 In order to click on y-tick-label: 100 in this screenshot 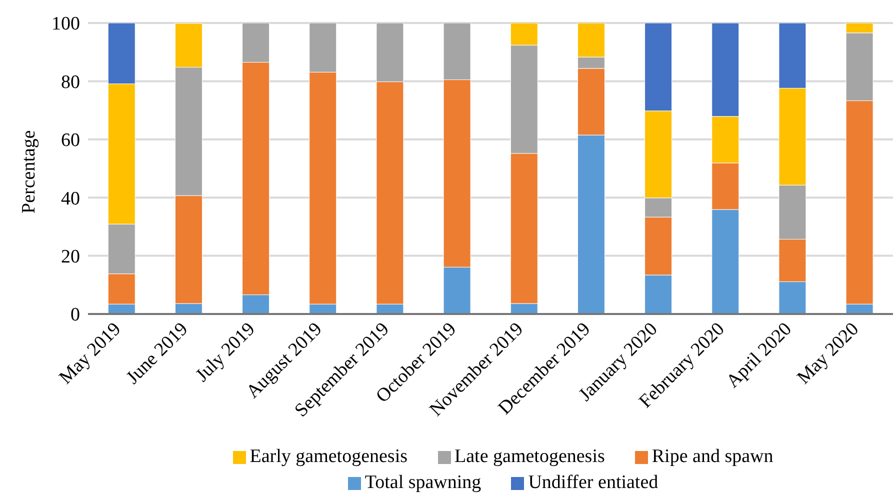, I will do `click(66, 24)`.